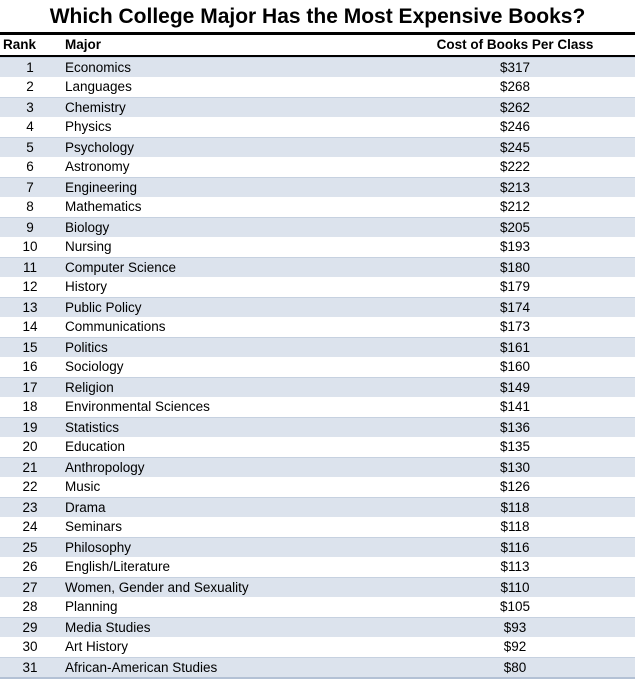 The image size is (635, 679). What do you see at coordinates (94, 366) in the screenshot?
I see `major-cell: Sociology` at bounding box center [94, 366].